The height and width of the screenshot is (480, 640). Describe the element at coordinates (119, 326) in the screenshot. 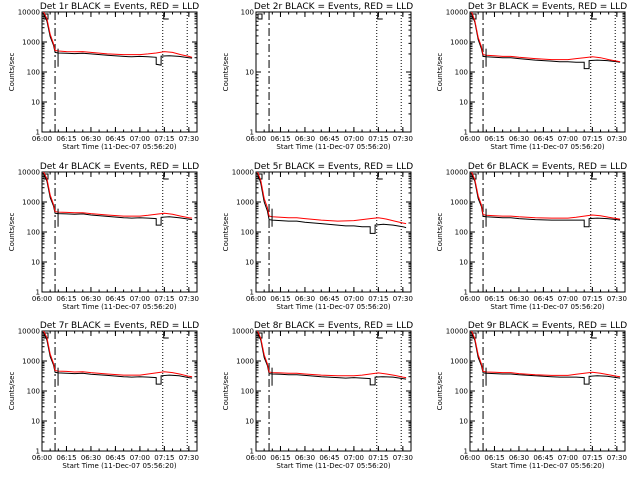

I see `panel-title: Det 7r BLACK = Events, RED = LLD` at that location.